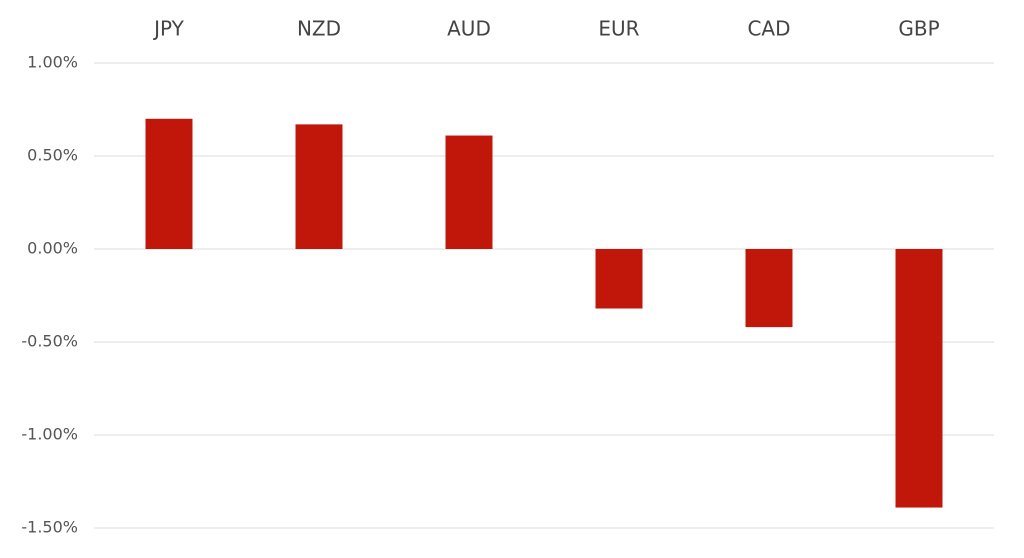  What do you see at coordinates (52, 248) in the screenshot?
I see `y-tick-label: 0.00%` at bounding box center [52, 248].